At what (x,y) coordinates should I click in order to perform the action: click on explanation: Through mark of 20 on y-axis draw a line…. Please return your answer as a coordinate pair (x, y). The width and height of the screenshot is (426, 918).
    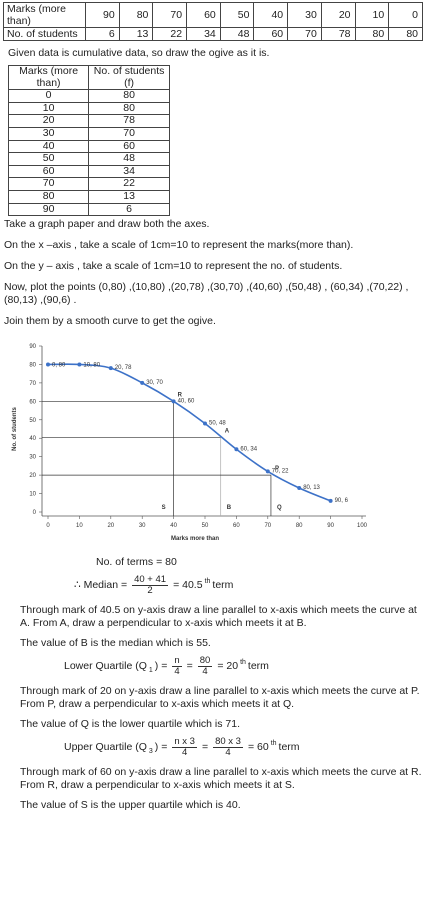
    Looking at the image, I should click on (220, 698).